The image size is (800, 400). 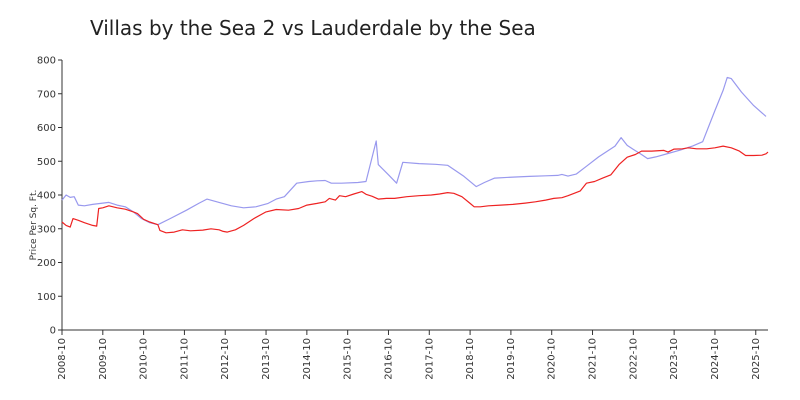 What do you see at coordinates (53, 331) in the screenshot?
I see `y-tick-label: 0` at bounding box center [53, 331].